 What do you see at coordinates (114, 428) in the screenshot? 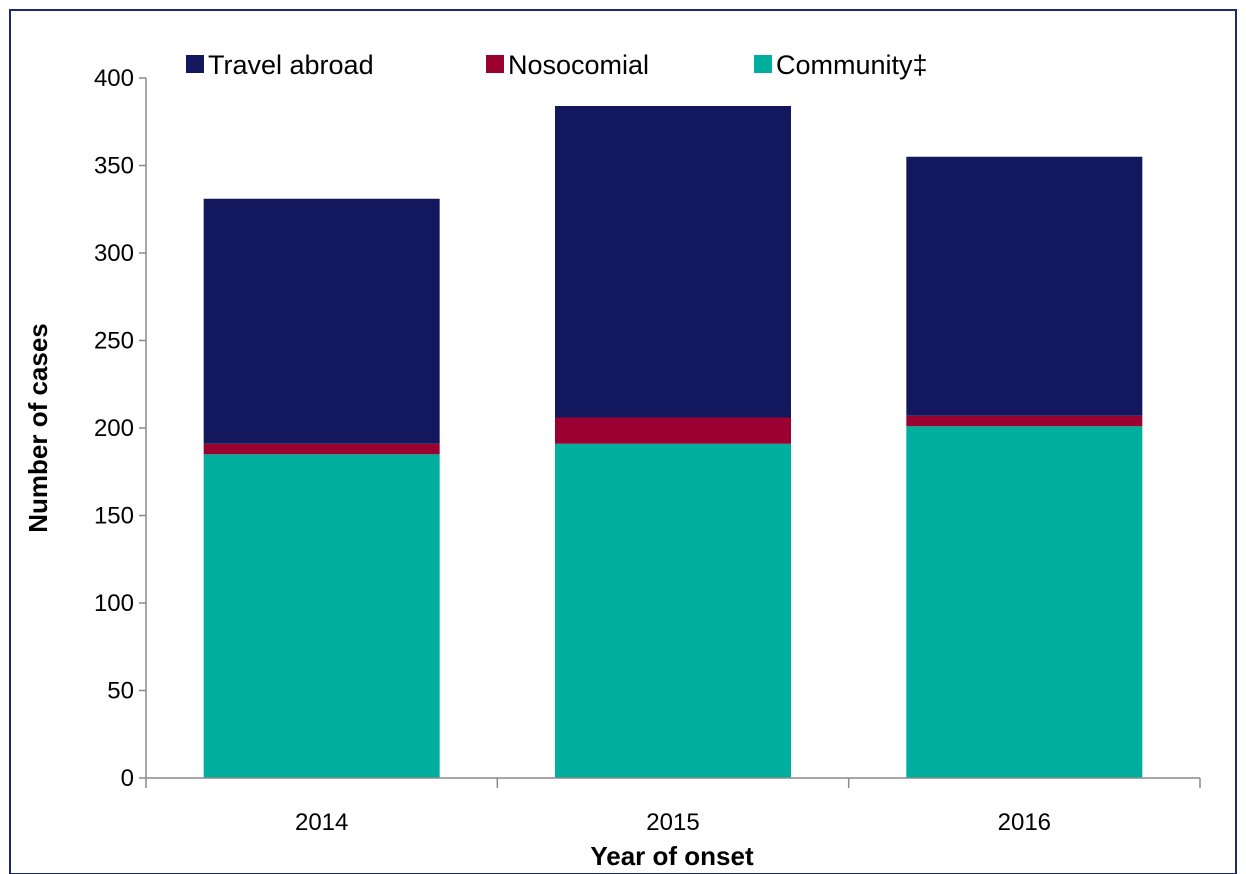
I see `y-tick-label: 200` at bounding box center [114, 428].